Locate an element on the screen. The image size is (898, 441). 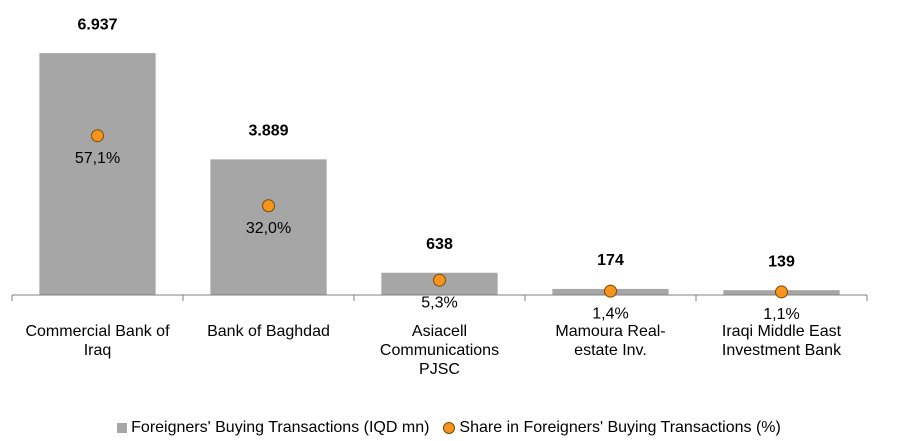
share-label: 1,1% is located at coordinates (781, 314).